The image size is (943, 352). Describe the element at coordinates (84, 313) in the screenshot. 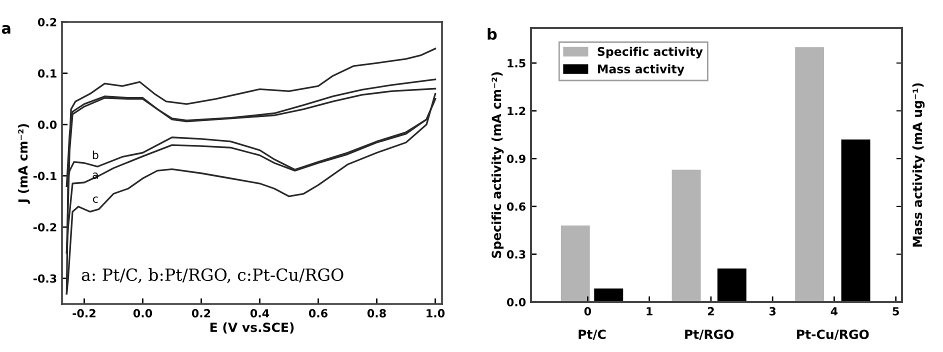

I see `x-tick-label: -0.2` at that location.